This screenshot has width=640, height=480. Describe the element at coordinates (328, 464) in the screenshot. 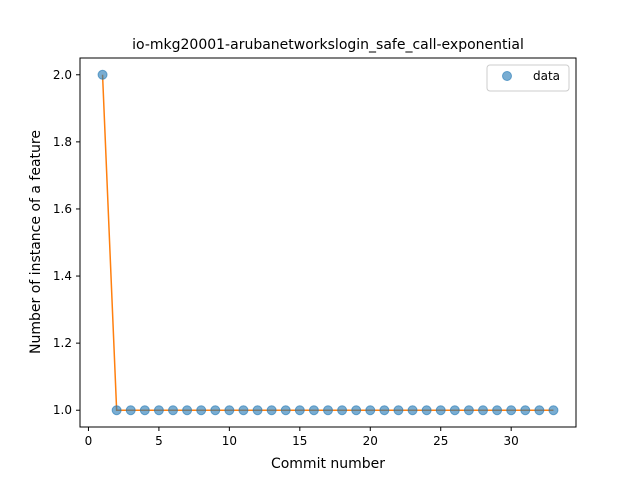

I see `x-axis-label: Commit number` at that location.